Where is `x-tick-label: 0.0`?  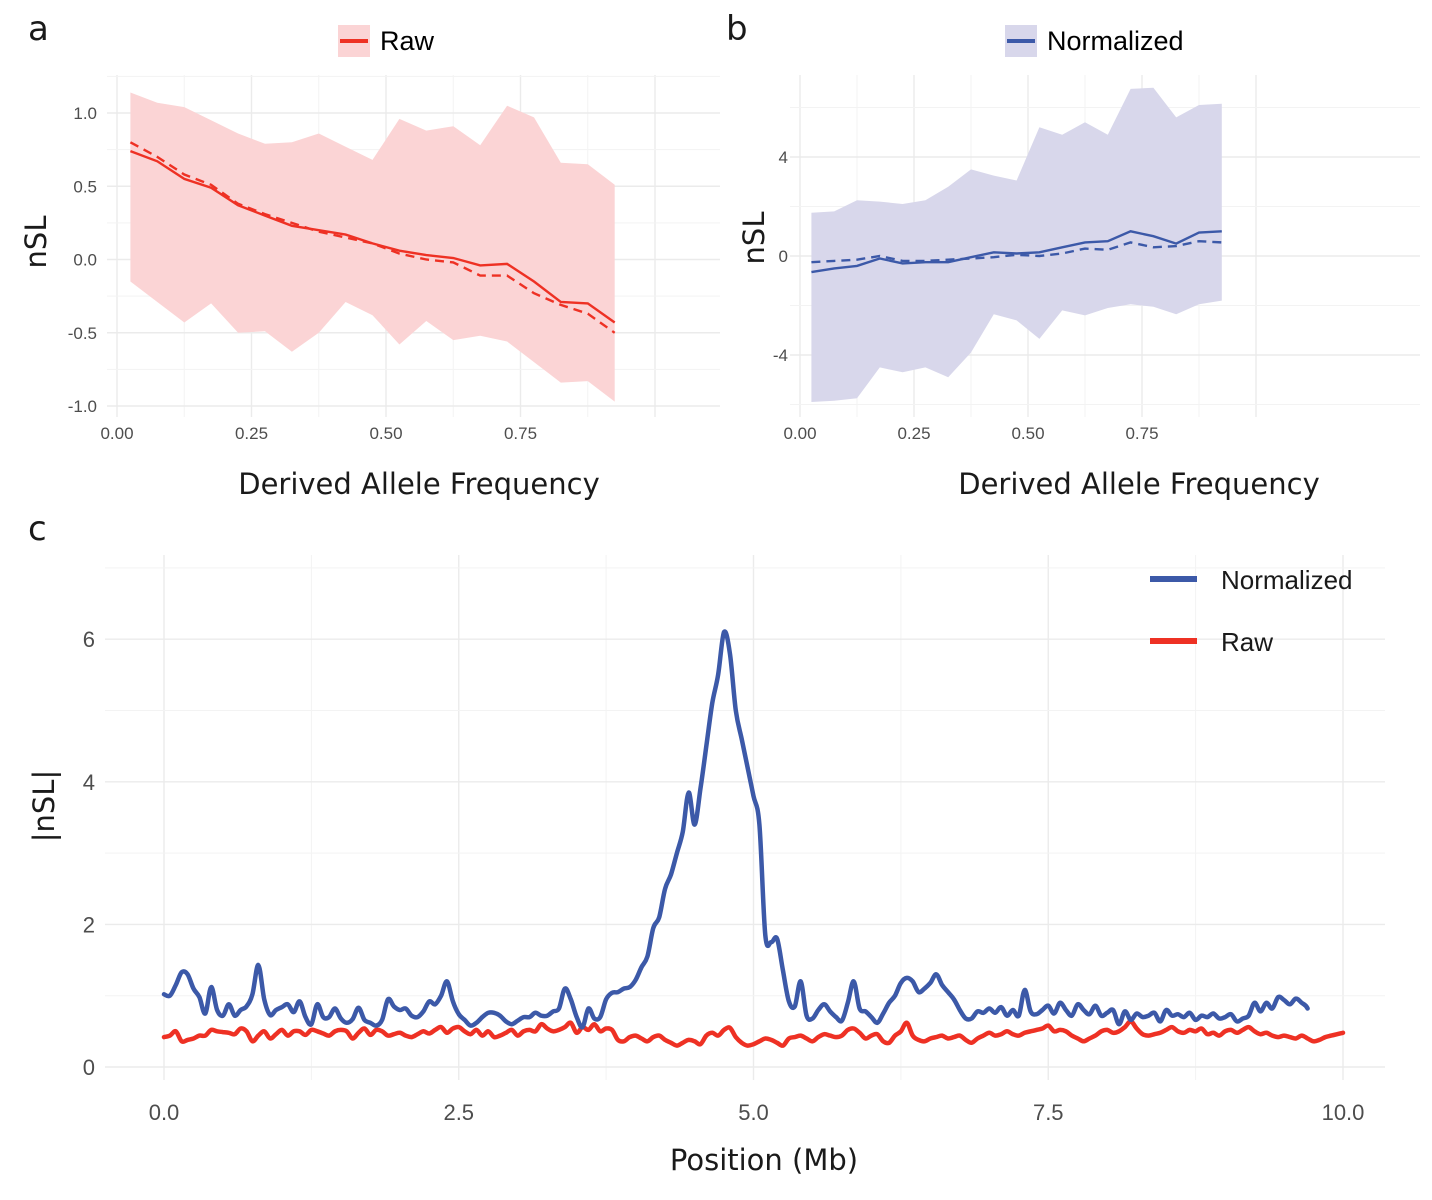
x-tick-label: 0.0 is located at coordinates (164, 1112).